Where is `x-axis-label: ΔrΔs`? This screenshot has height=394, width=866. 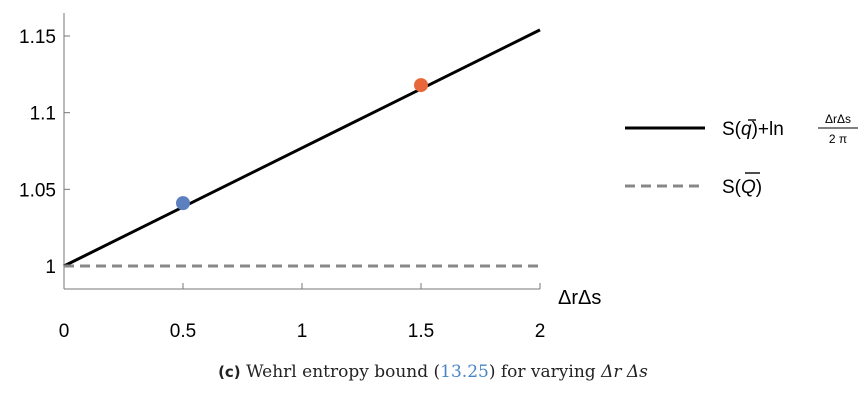 x-axis-label: ΔrΔs is located at coordinates (579, 298).